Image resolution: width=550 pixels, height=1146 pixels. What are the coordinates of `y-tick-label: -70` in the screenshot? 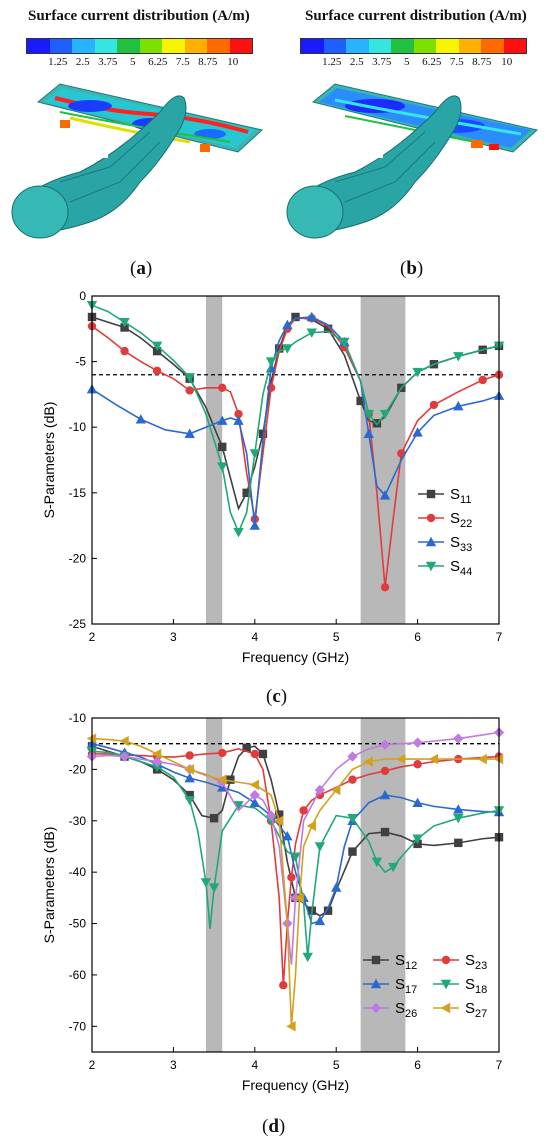 It's located at (78, 1026).